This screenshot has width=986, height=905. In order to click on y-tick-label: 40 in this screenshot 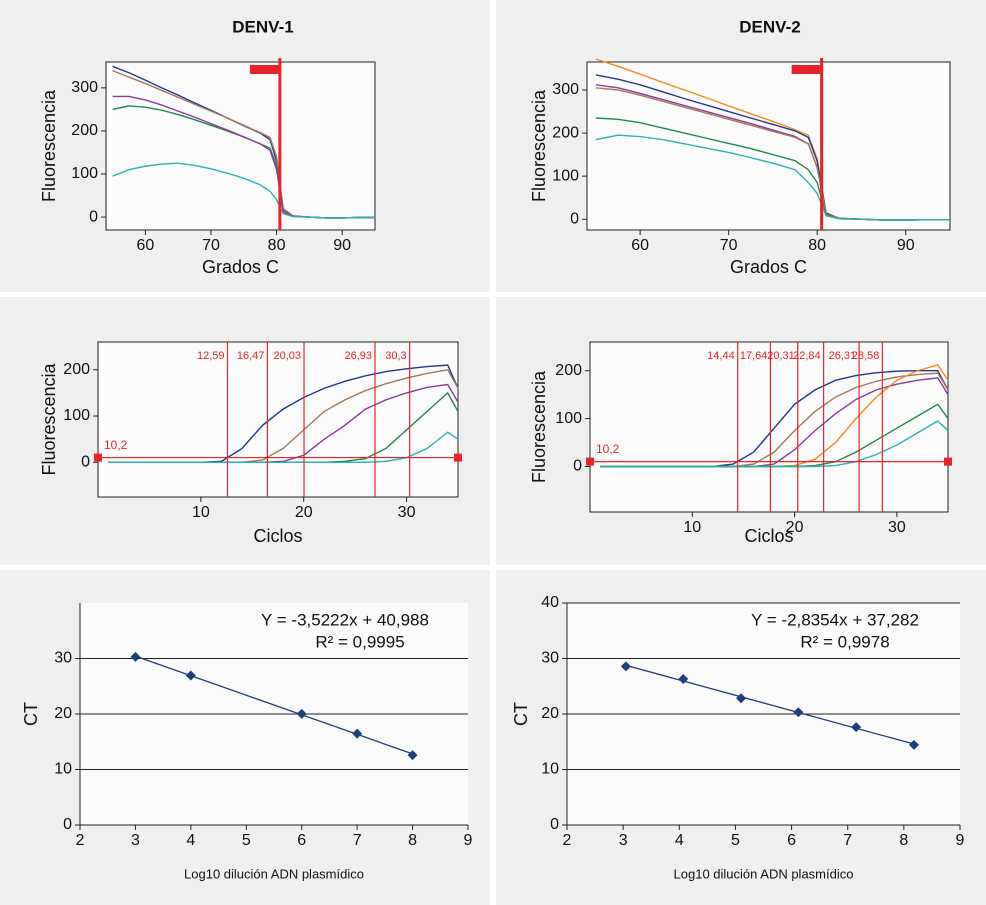, I will do `click(550, 602)`.